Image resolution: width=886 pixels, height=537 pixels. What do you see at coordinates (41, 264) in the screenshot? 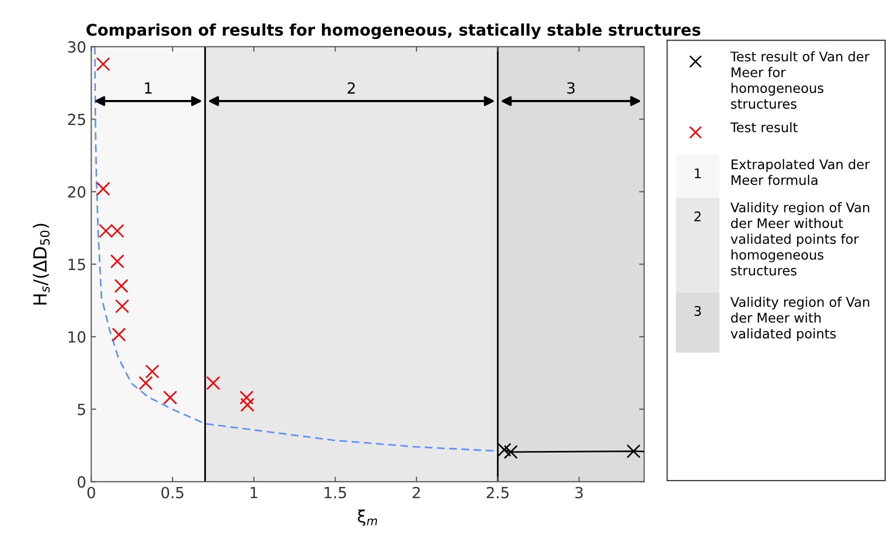
I see `y-axis-title: H$_{s}$/(ΔD$_{50}$)` at bounding box center [41, 264].